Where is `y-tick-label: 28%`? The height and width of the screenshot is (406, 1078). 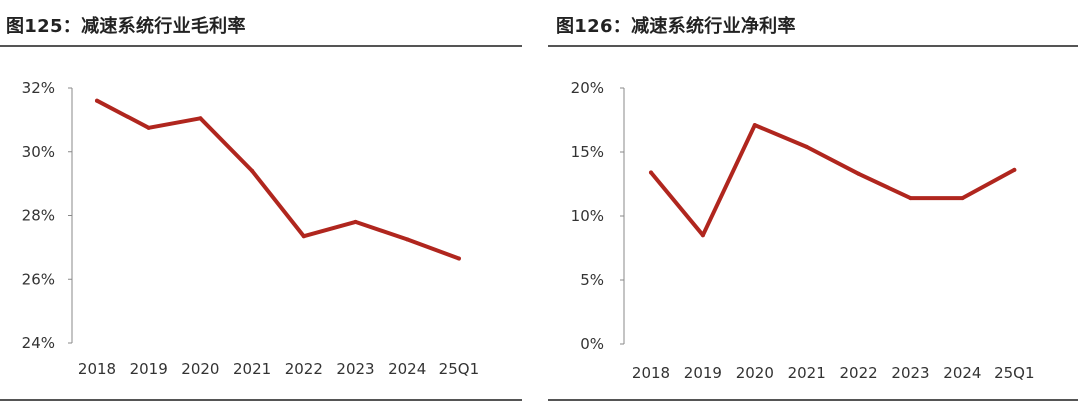 y-tick-label: 28% is located at coordinates (38, 216).